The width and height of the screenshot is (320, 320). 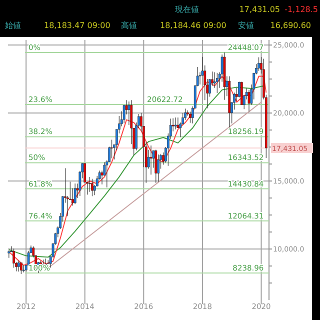 I want to click on text: 現在値, so click(x=187, y=9).